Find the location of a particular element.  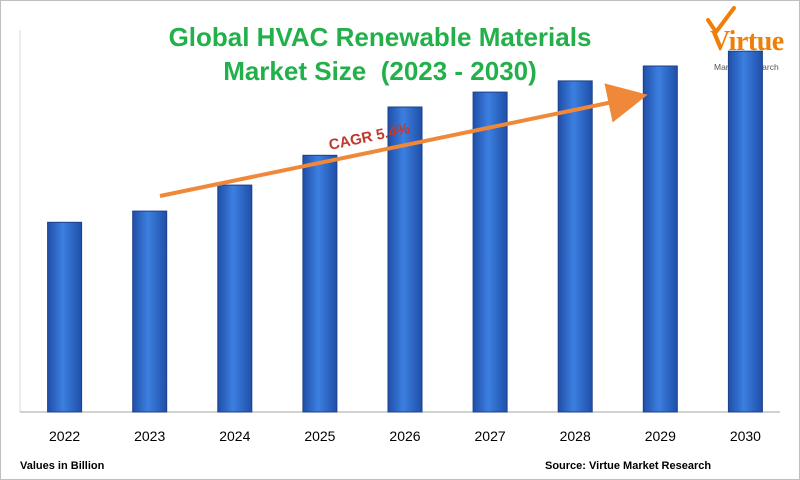

x-tick-label: 2022 is located at coordinates (64, 436).